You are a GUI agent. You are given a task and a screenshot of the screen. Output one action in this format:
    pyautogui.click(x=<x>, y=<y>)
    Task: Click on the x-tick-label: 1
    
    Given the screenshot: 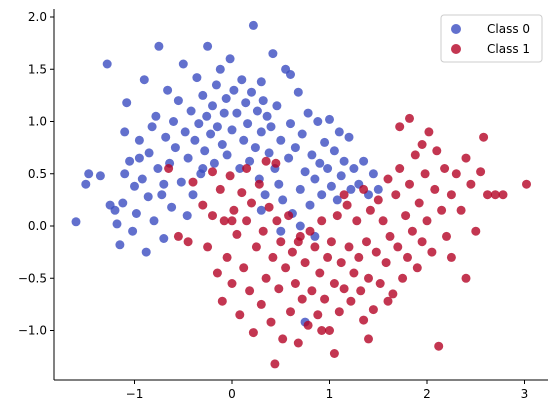 What is the action you would take?
    pyautogui.click(x=330, y=394)
    